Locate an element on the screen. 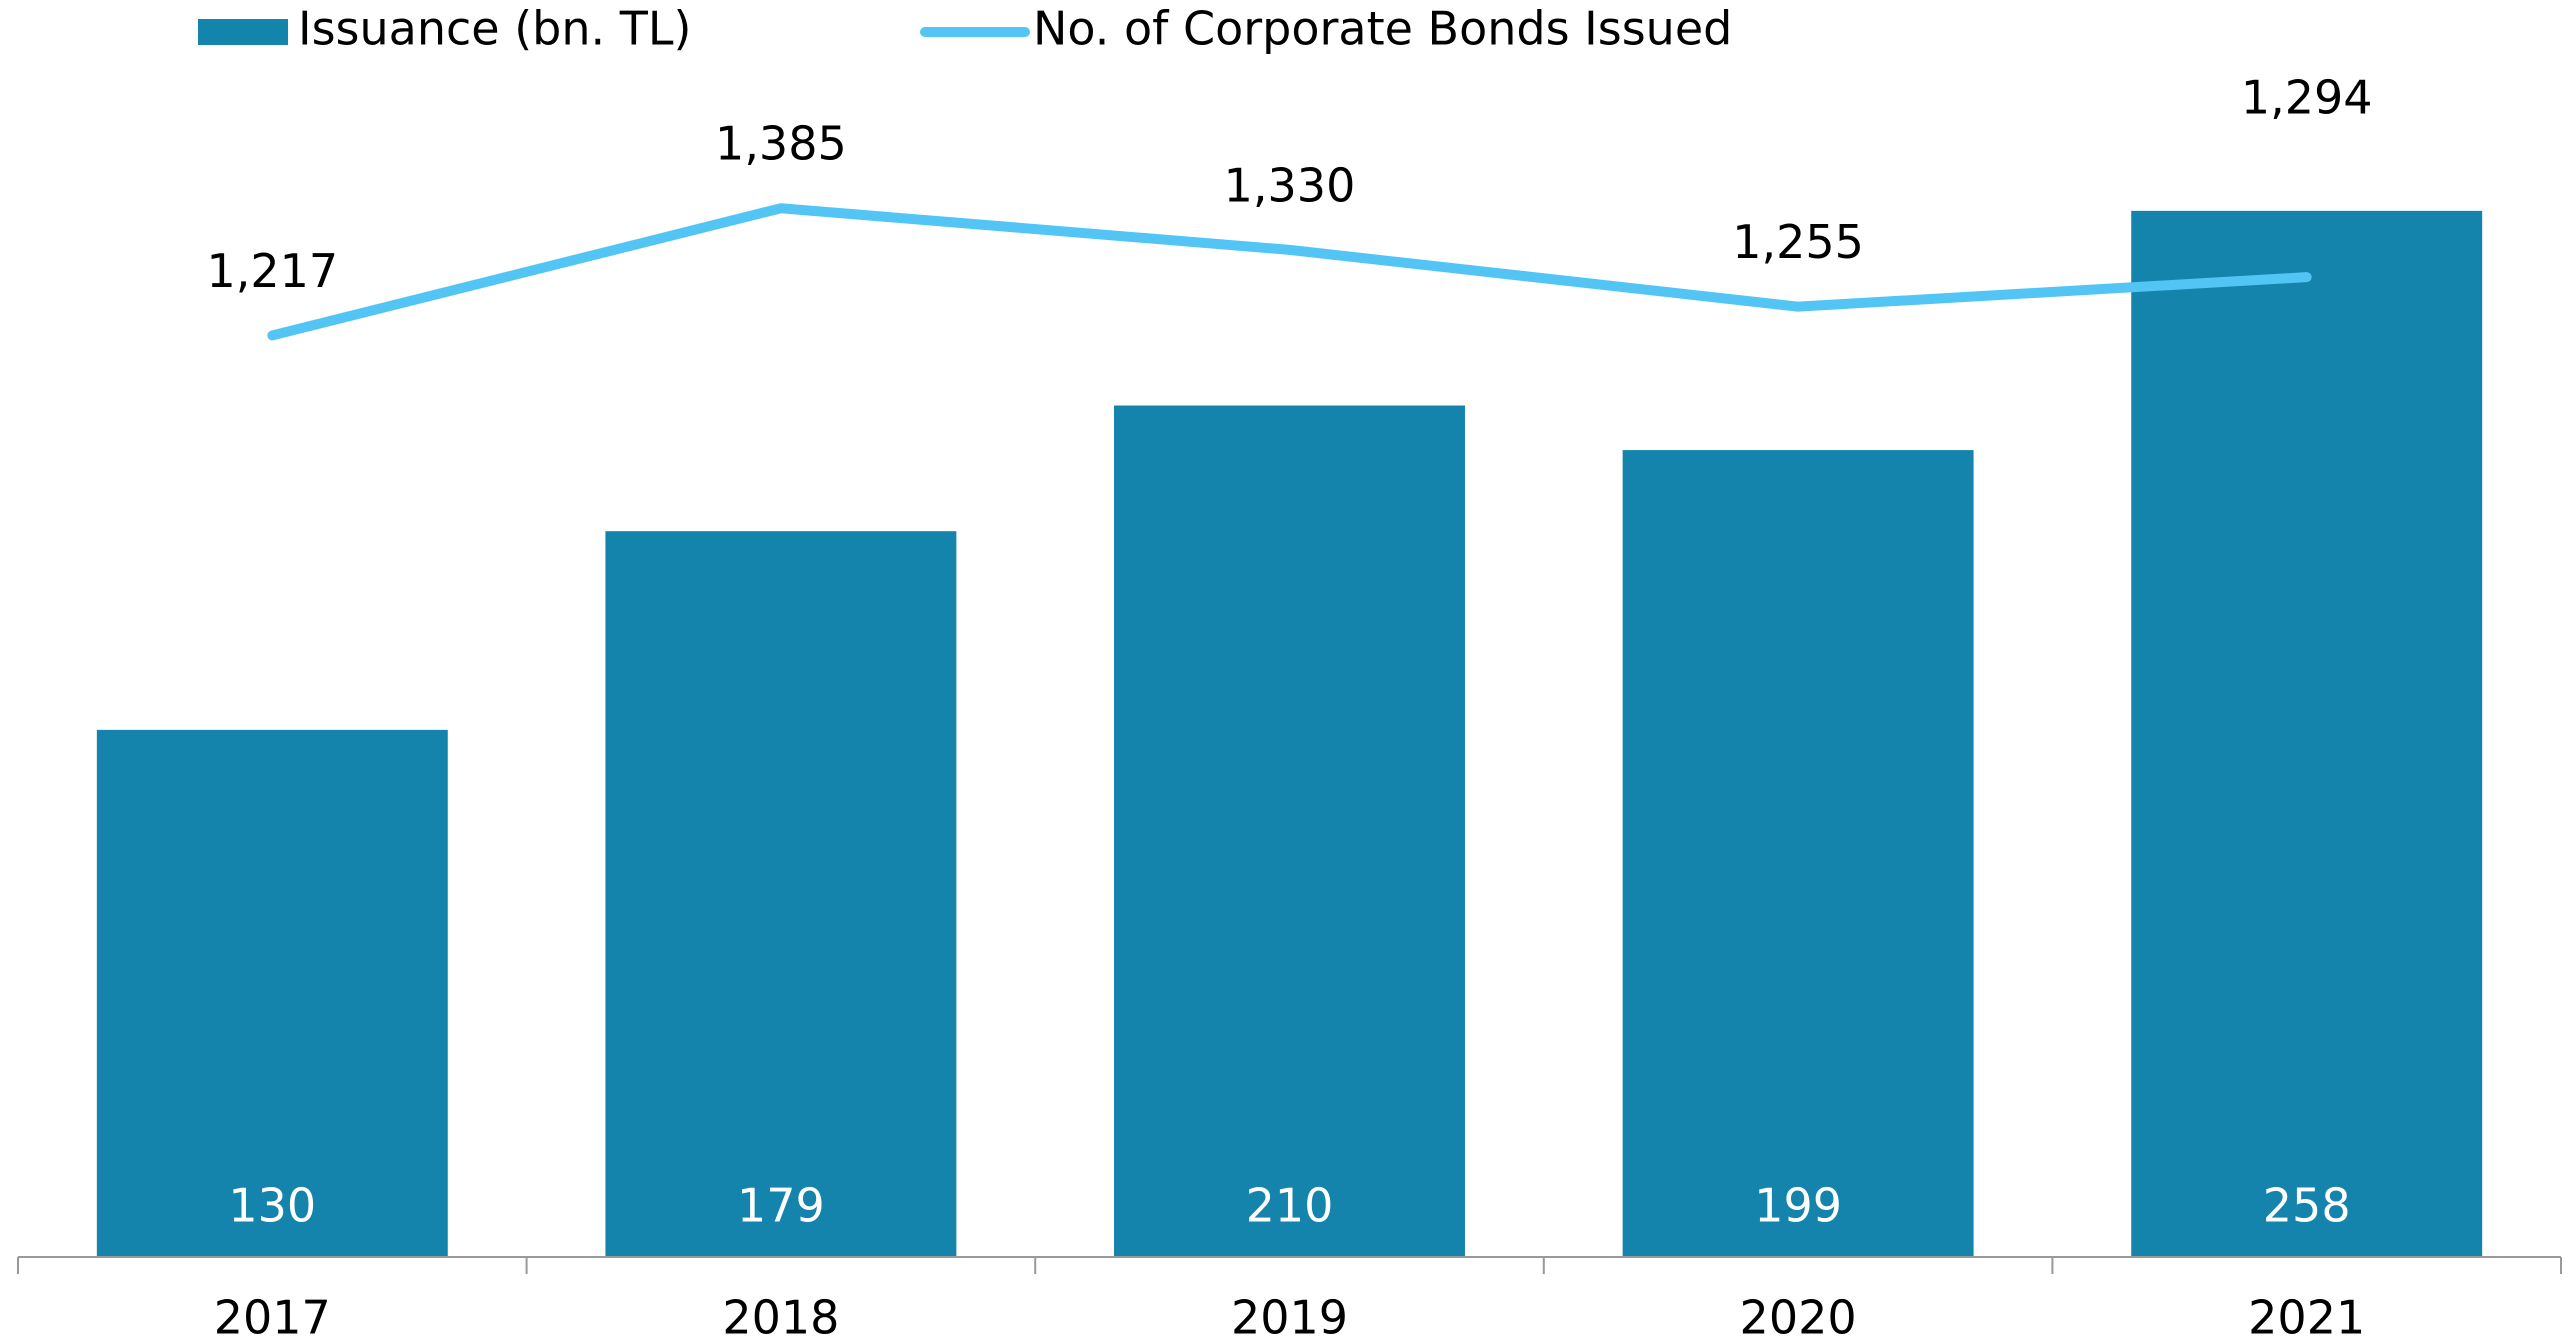 This screenshot has width=2575, height=1342. x-tick-label: 2020 is located at coordinates (1798, 1316).